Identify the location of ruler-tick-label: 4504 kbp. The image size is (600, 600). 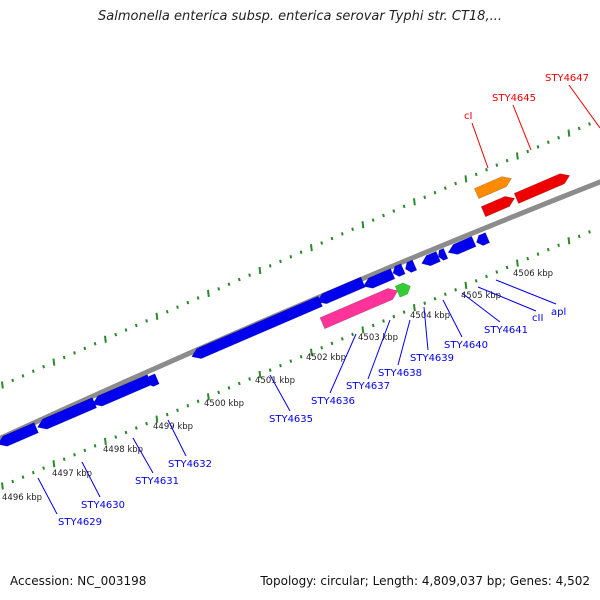
(430, 316).